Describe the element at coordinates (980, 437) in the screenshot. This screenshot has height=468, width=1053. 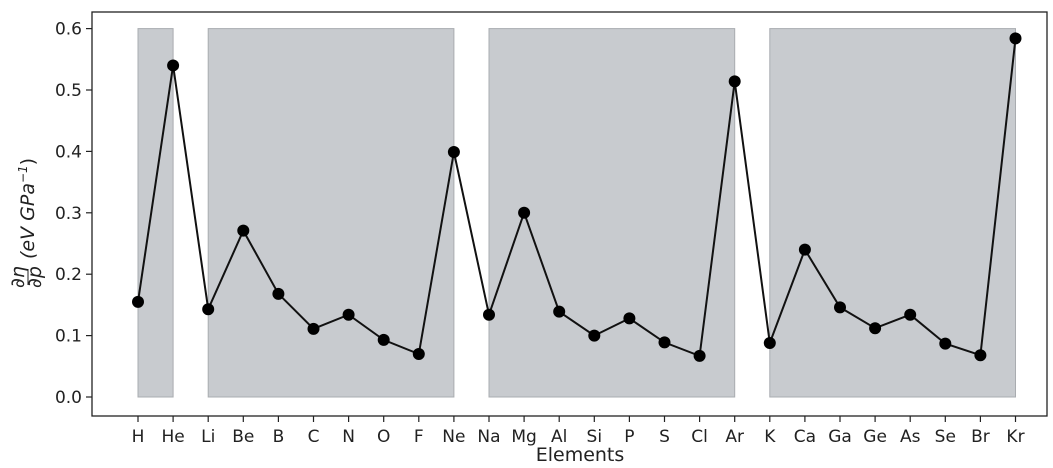
I see `x-tick-label: Br` at that location.